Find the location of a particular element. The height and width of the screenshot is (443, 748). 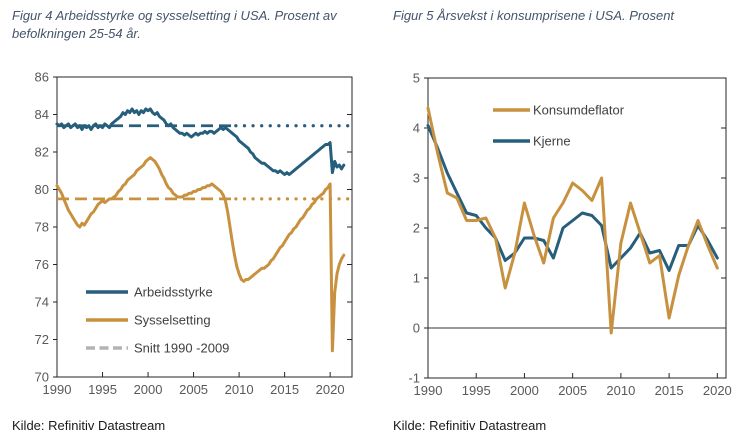

y-axis-label: 1 is located at coordinates (416, 278).